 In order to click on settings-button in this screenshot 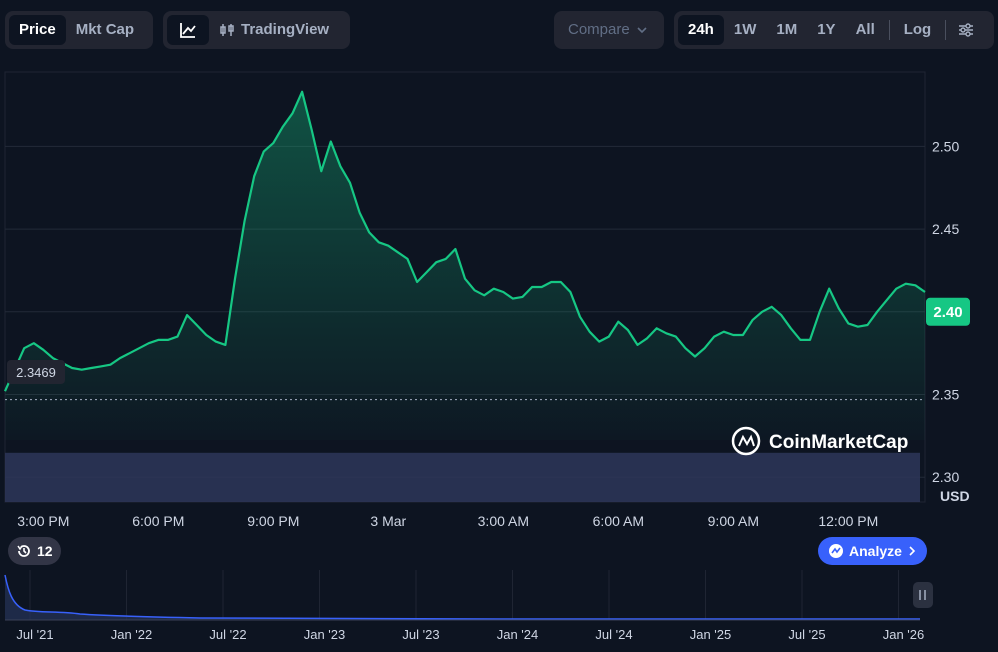, I will do `click(966, 30)`.